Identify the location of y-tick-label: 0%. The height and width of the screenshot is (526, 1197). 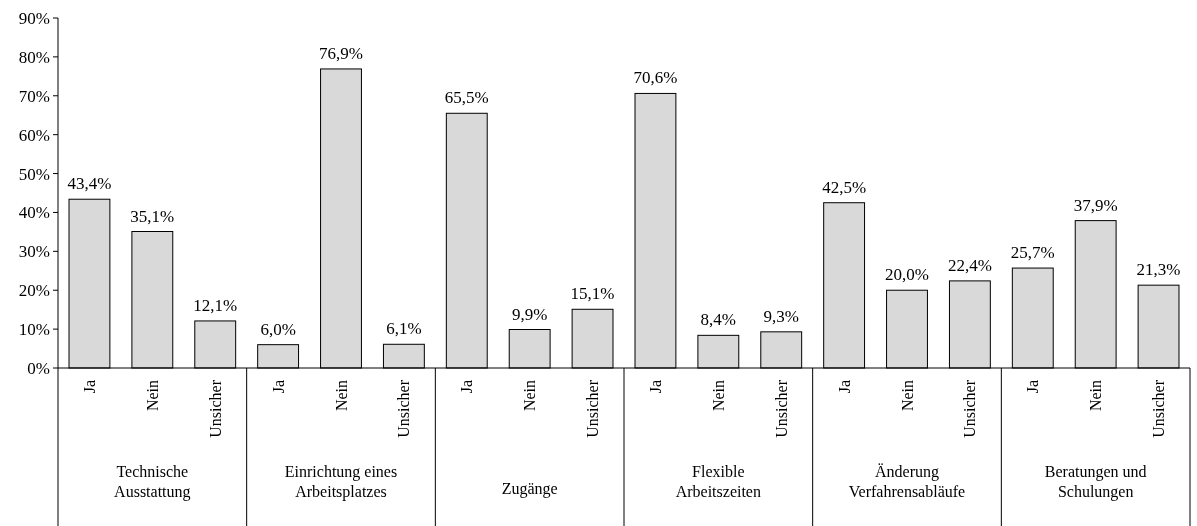
(38, 368).